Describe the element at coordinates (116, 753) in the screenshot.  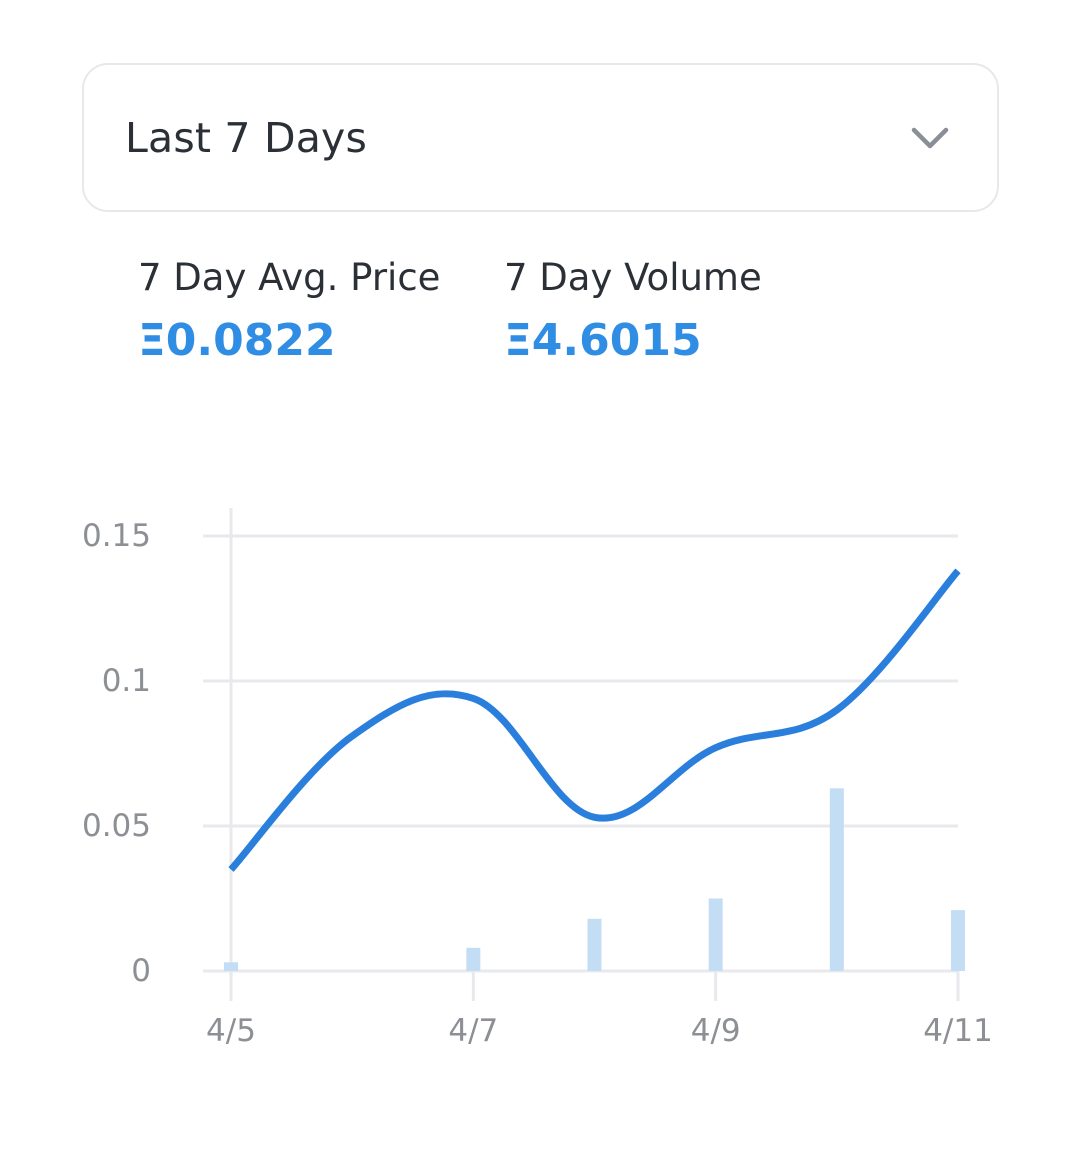
I see `y-axis-ticks: 0 0.05 0.1 0.15` at that location.